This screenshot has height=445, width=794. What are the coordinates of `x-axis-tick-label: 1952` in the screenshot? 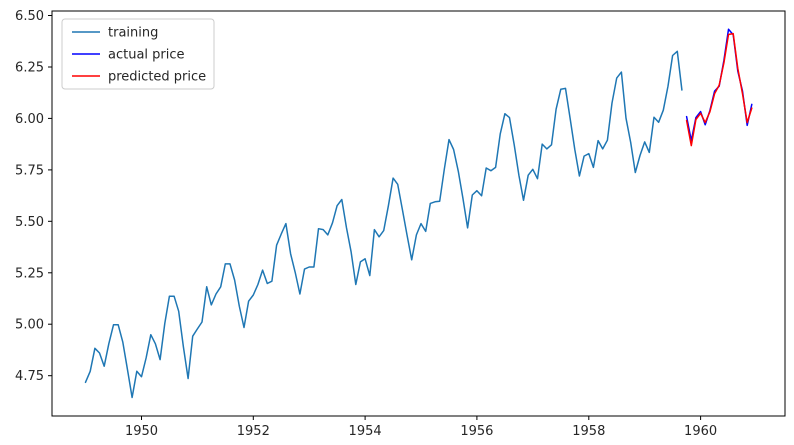 It's located at (253, 431).